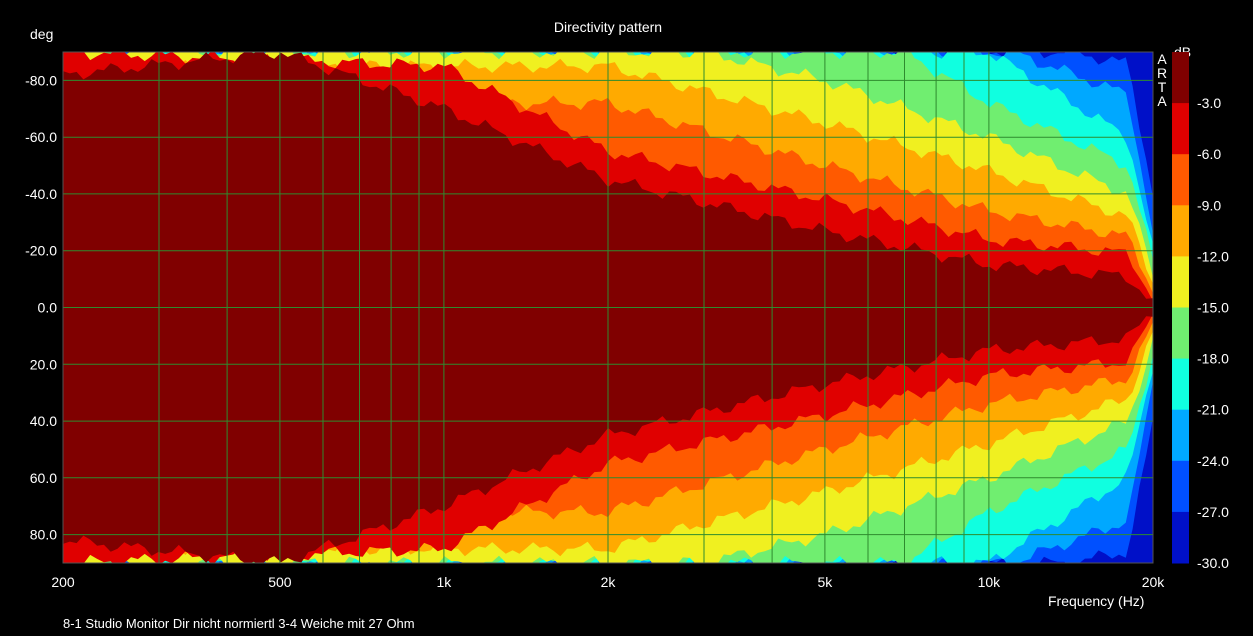 This screenshot has width=1253, height=636. What do you see at coordinates (990, 582) in the screenshot?
I see `x-tick-label: 10k` at bounding box center [990, 582].